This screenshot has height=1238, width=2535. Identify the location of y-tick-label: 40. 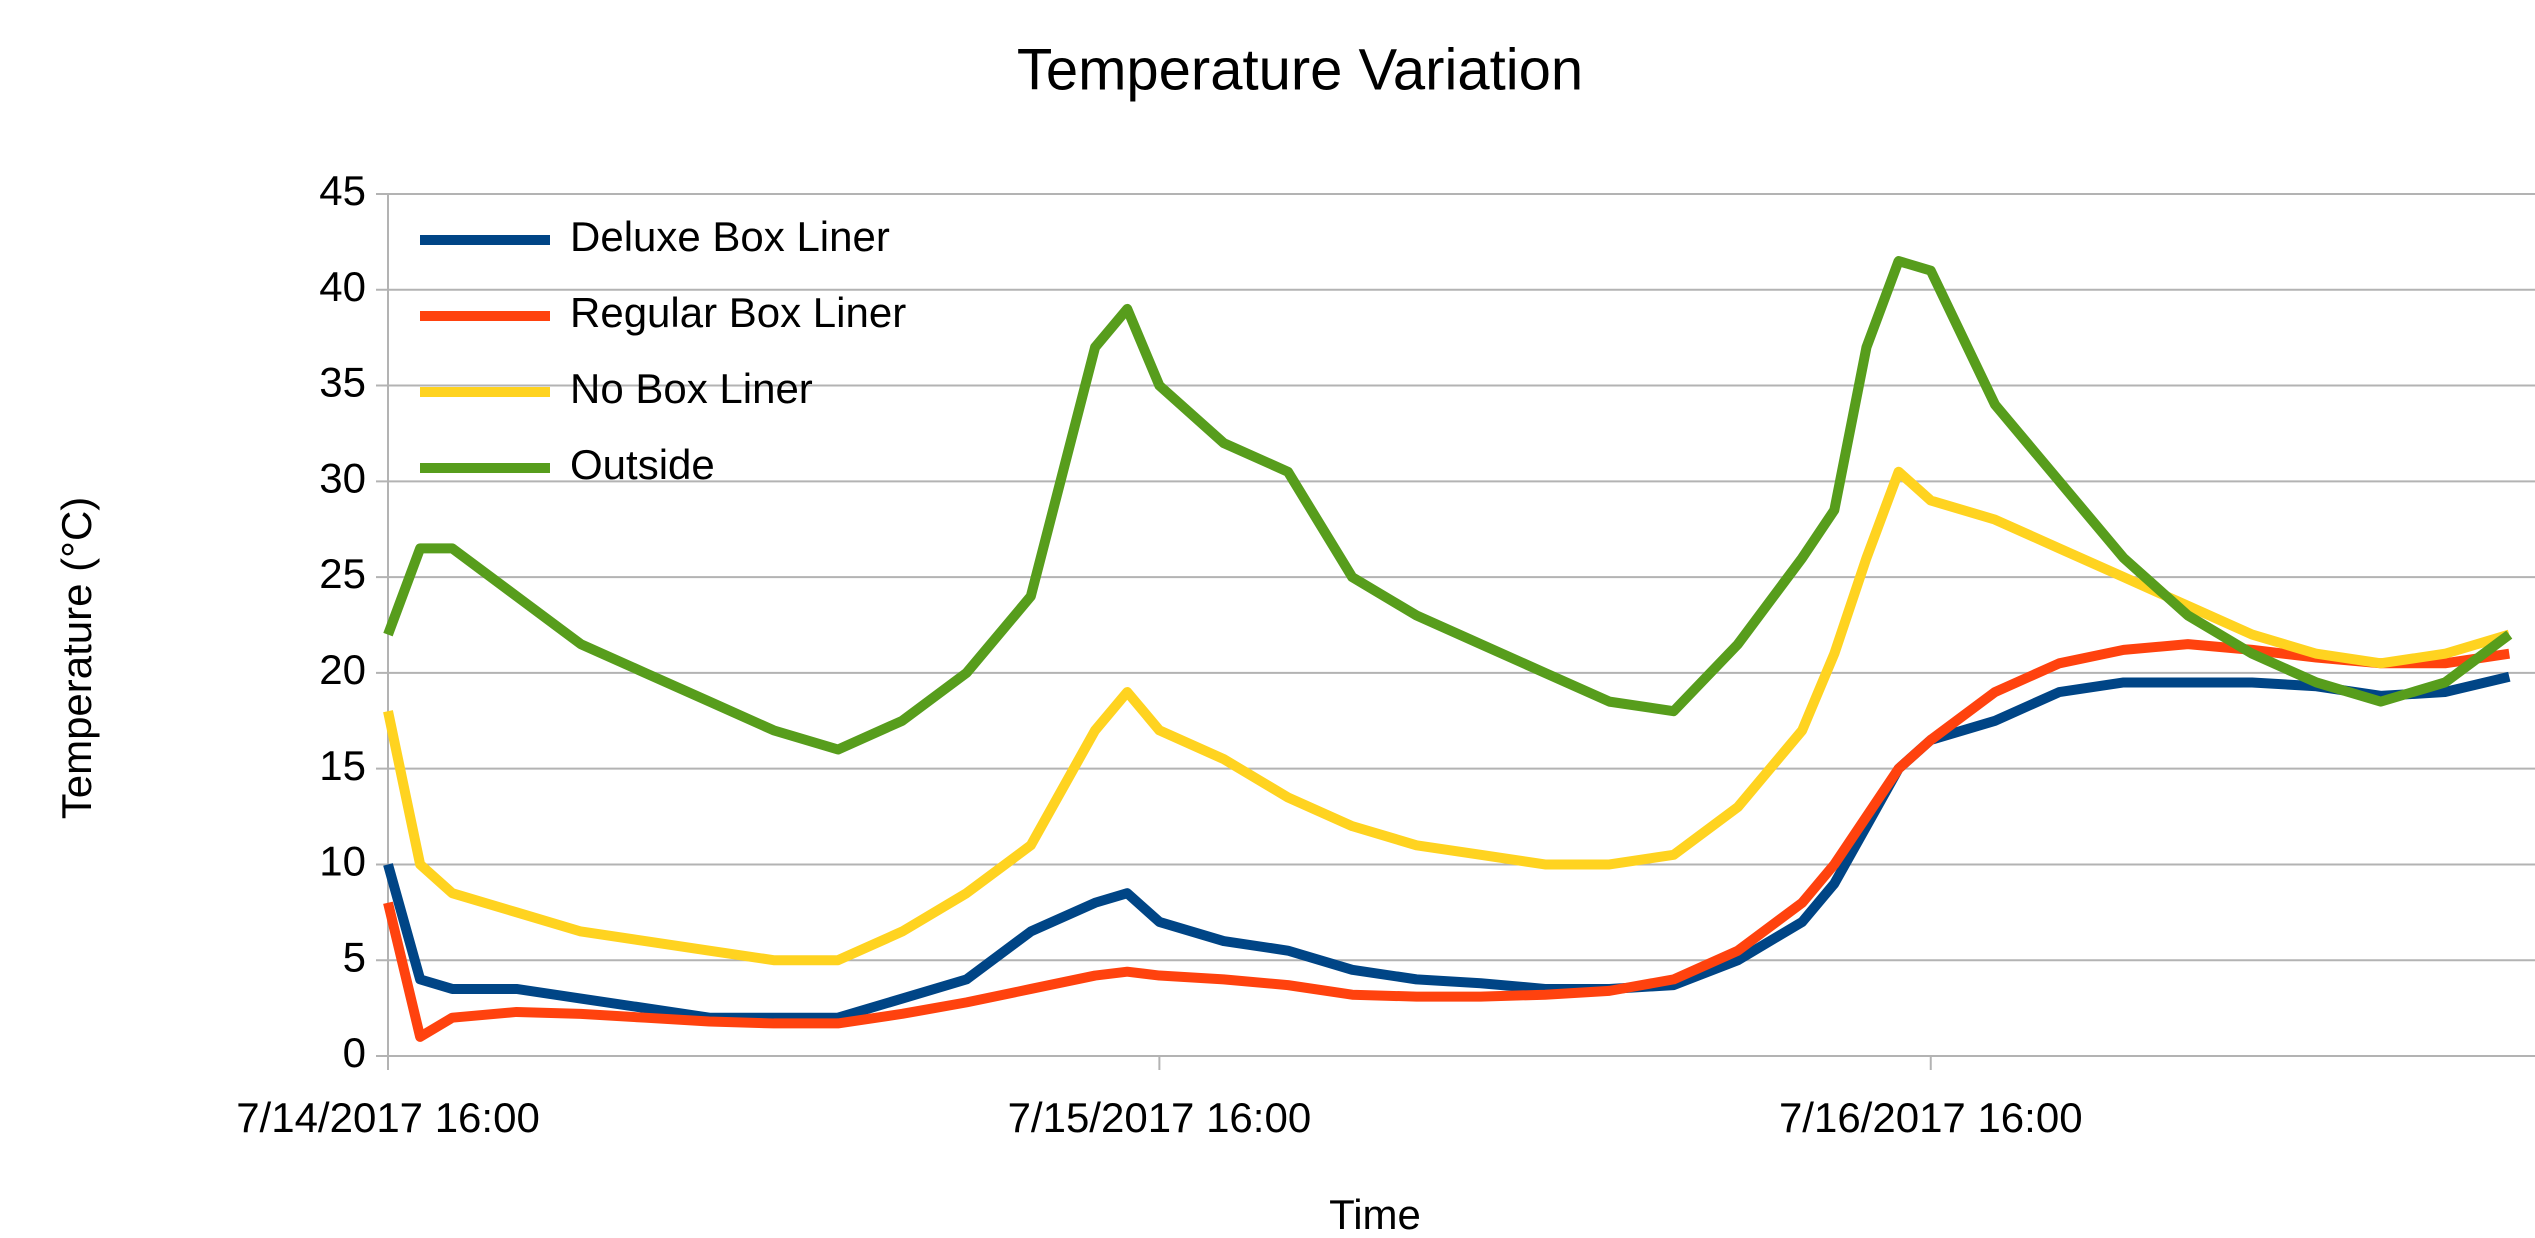
(342, 286).